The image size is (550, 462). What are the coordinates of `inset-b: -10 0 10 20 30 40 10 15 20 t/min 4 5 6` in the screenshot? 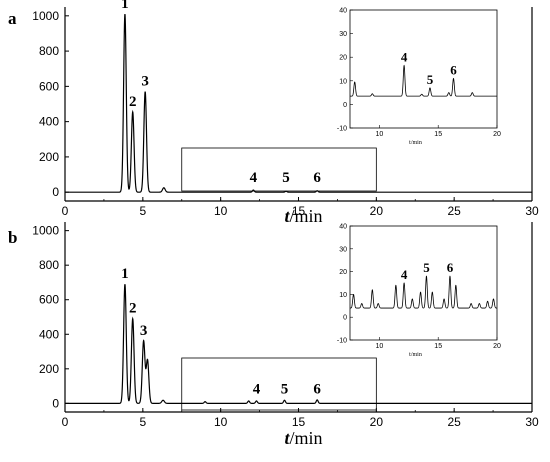 It's located at (419, 291).